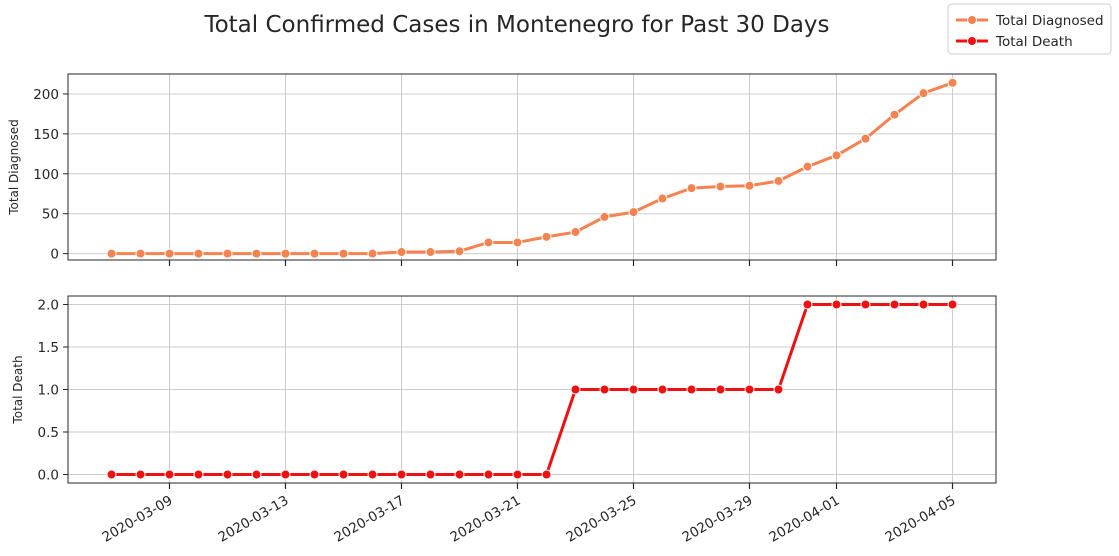  Describe the element at coordinates (972, 20) in the screenshot. I see `legend-marker-diagnosed` at that location.